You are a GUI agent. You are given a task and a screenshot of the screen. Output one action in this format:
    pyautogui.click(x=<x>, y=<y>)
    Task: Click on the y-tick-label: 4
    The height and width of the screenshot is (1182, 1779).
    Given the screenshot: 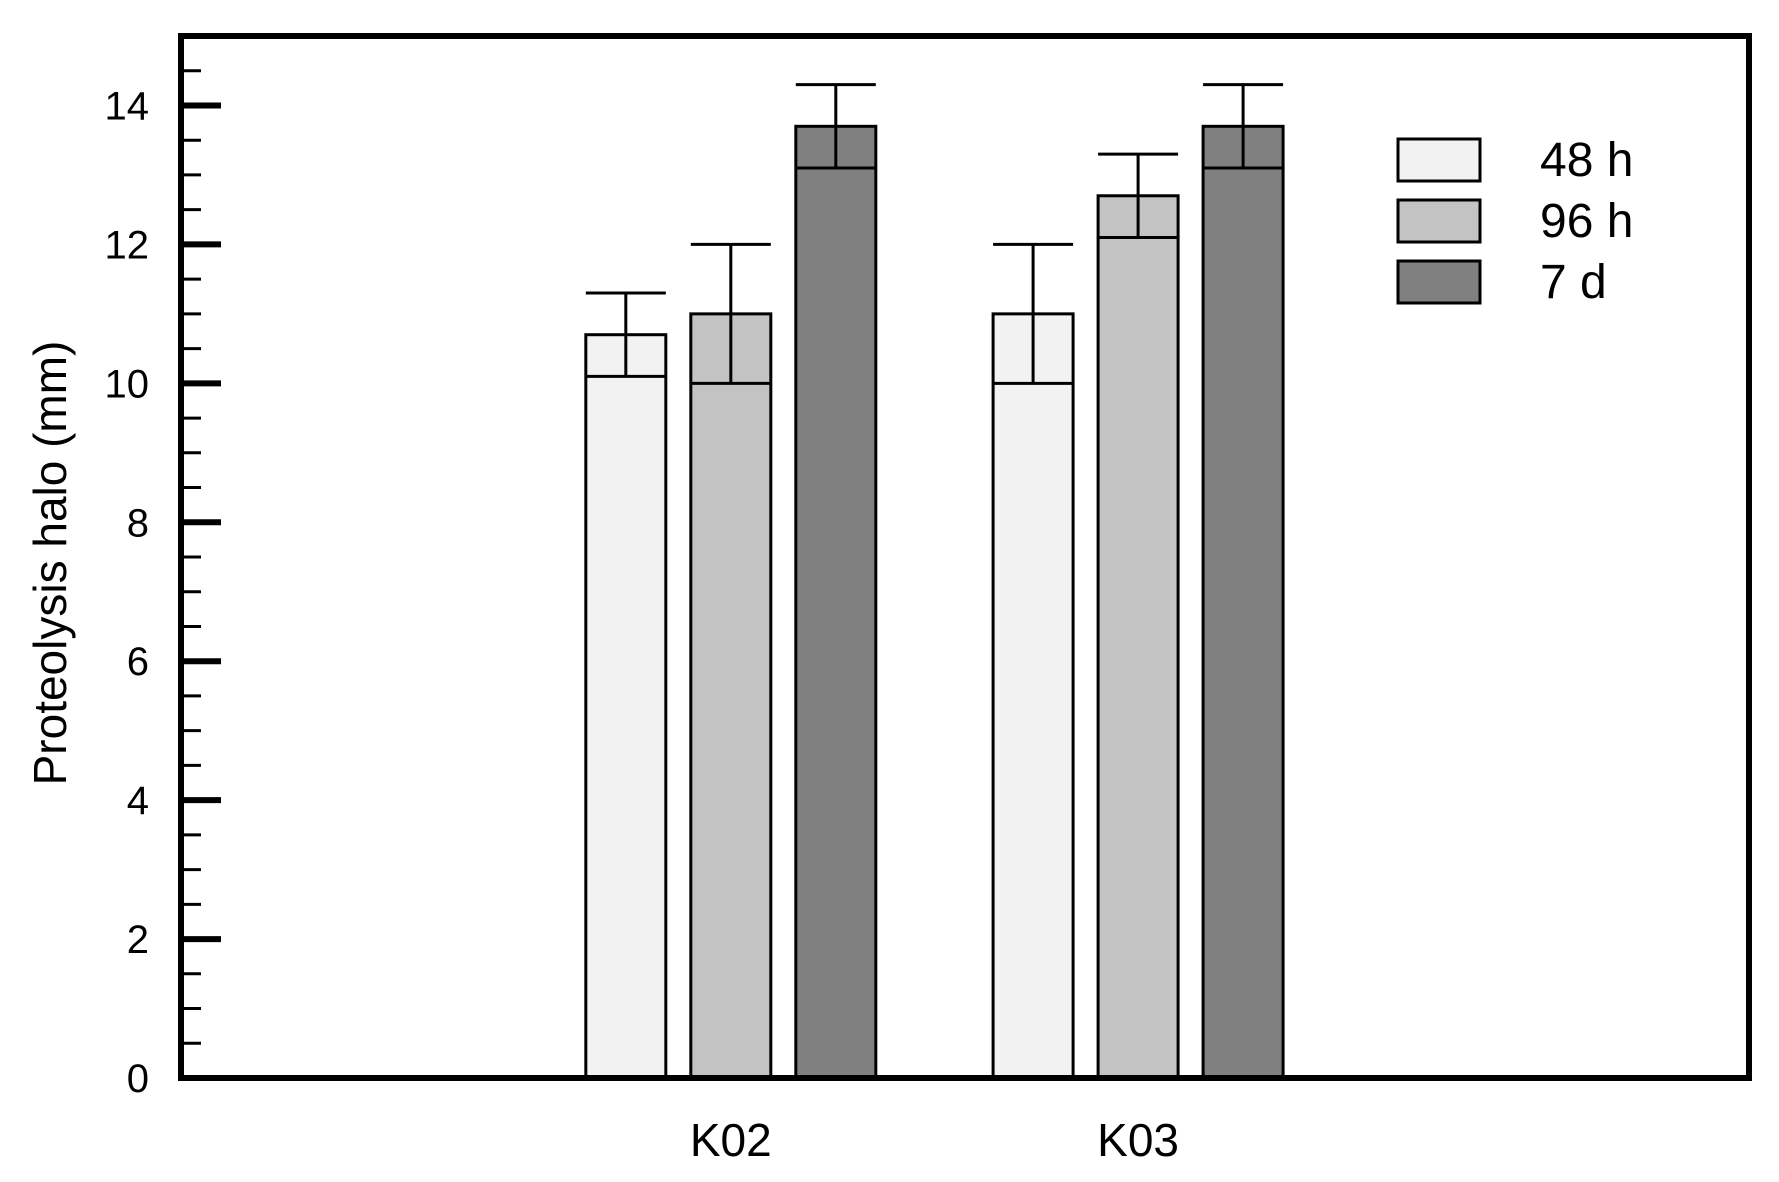 What is the action you would take?
    pyautogui.click(x=138, y=801)
    